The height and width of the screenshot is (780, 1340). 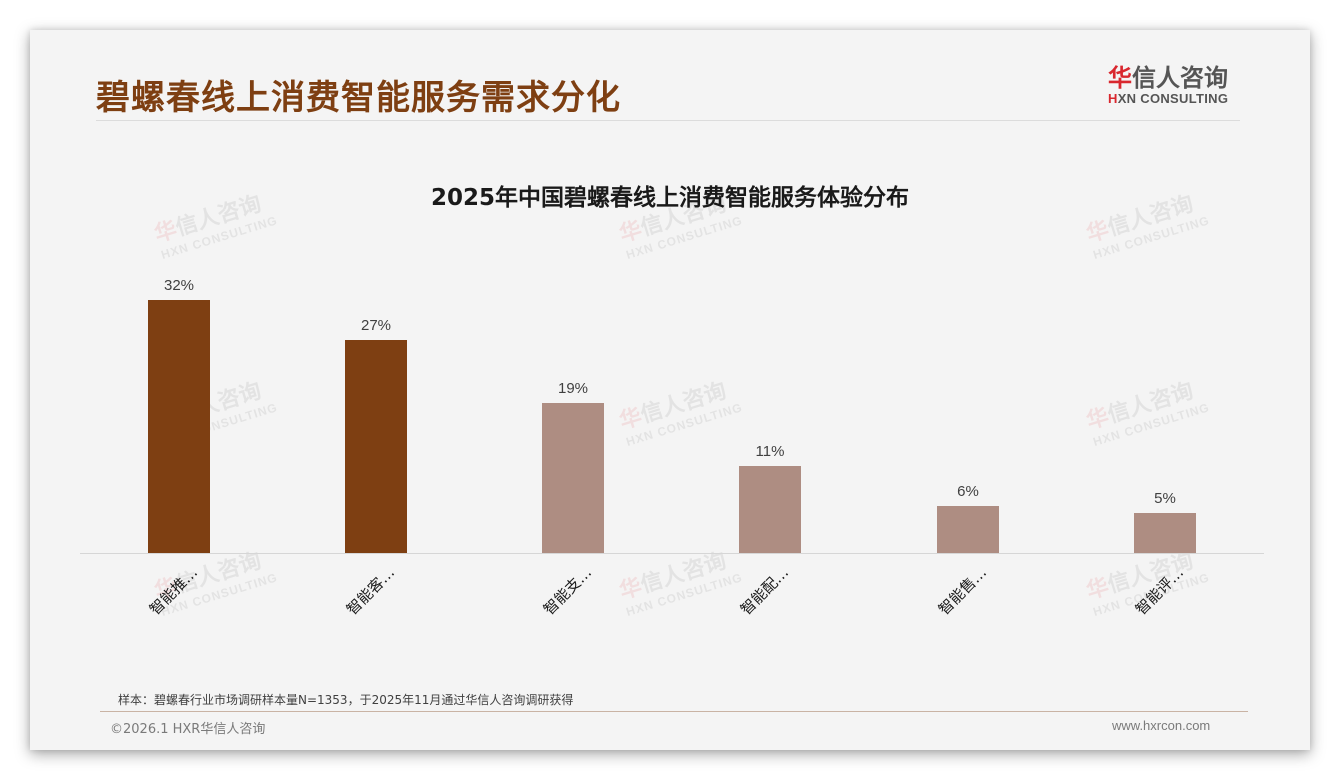 I want to click on logo-en: HXN CONSULTING, so click(x=1178, y=98).